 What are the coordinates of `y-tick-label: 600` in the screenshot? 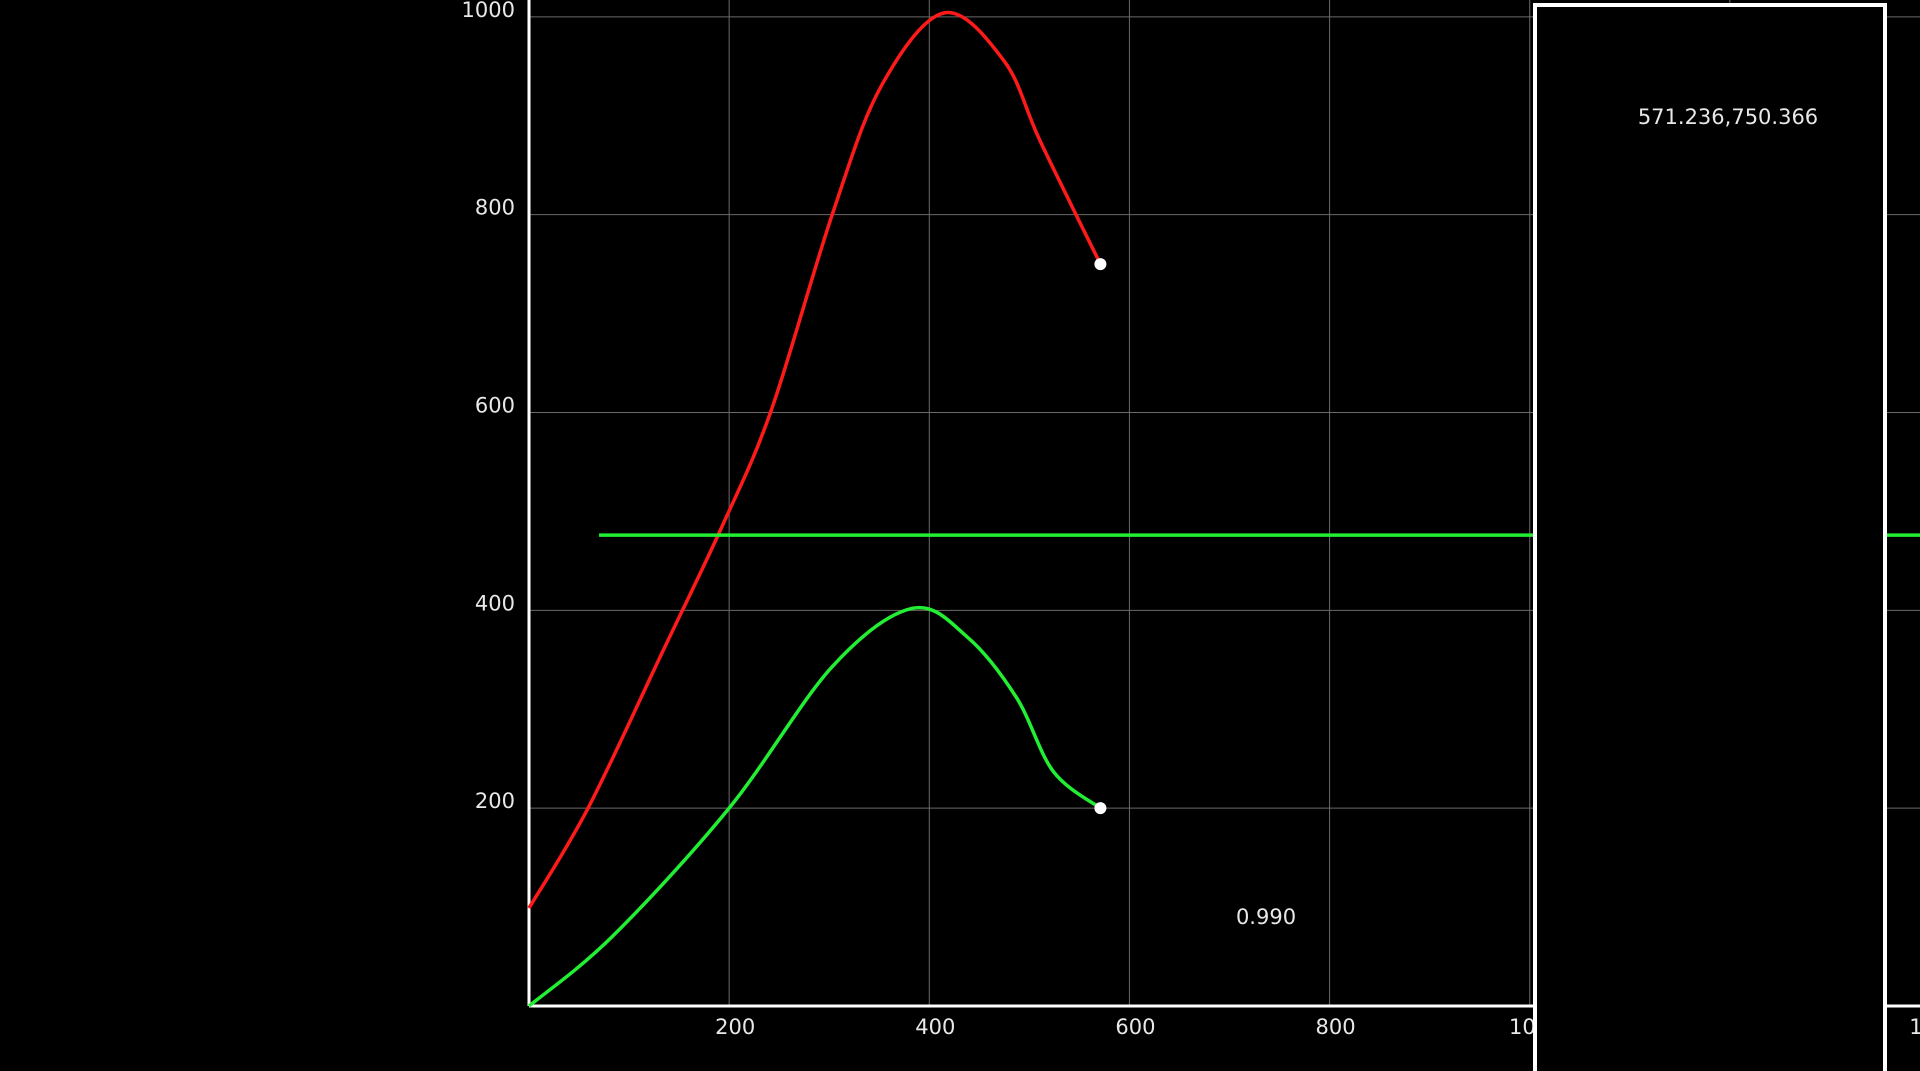 It's located at (495, 405).